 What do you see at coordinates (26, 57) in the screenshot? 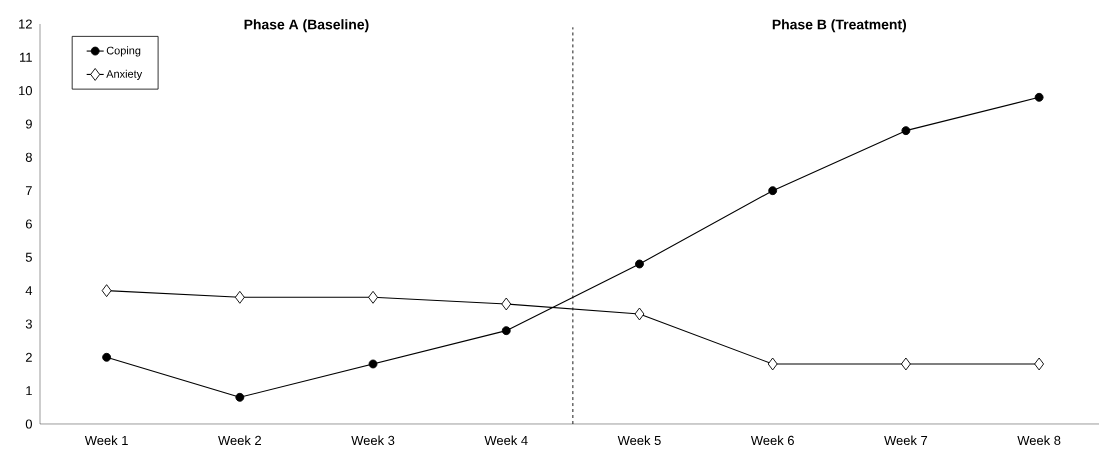
I see `y-tick-label: 11` at bounding box center [26, 57].